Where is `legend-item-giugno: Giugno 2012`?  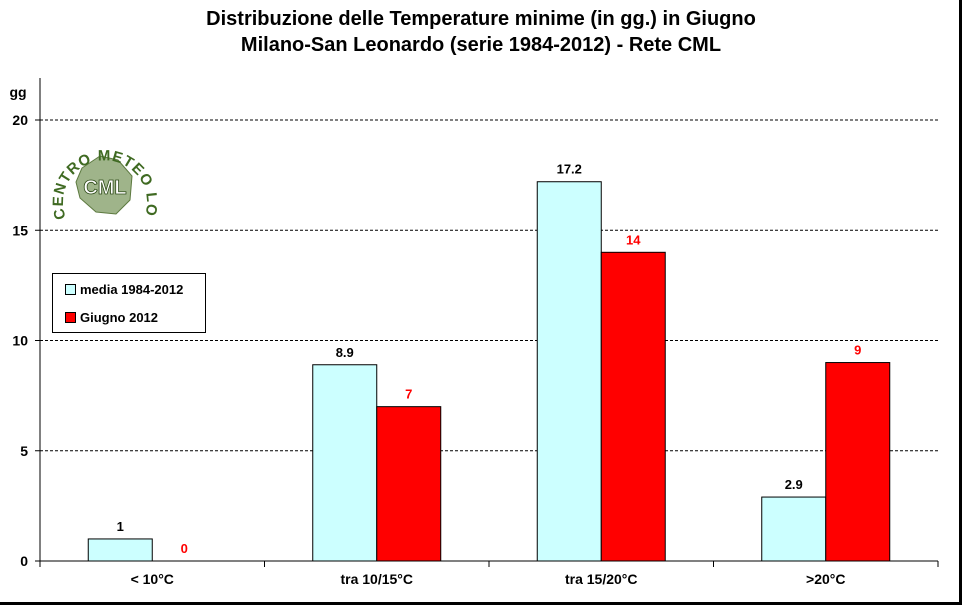 legend-item-giugno: Giugno 2012 is located at coordinates (111, 317).